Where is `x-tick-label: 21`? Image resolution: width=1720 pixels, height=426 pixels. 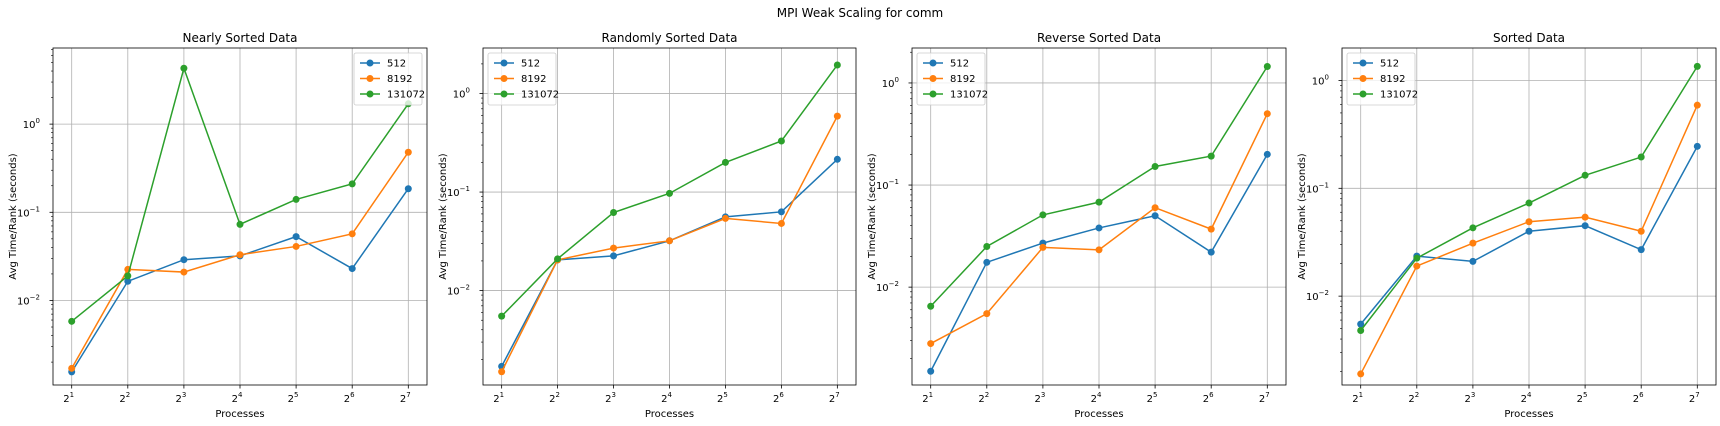 x-tick-label: 21 is located at coordinates (1357, 398).